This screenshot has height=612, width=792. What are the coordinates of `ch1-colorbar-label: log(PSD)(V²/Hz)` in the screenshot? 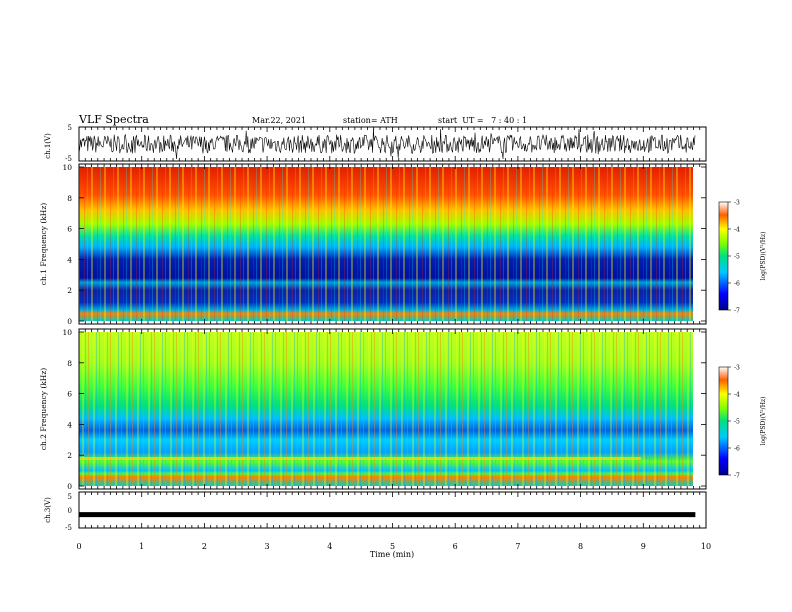 It's located at (763, 256).